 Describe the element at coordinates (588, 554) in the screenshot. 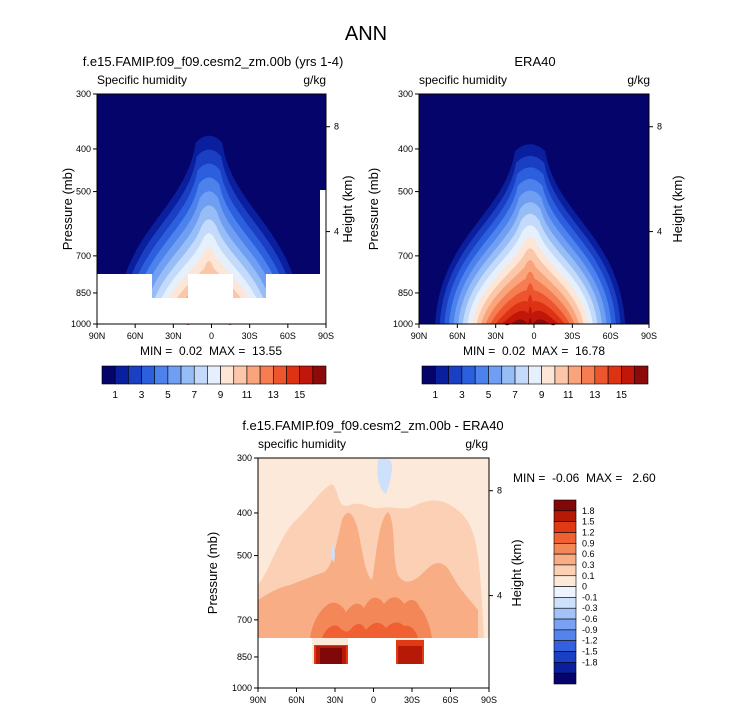

I see `colorbar-label: 0.6` at that location.